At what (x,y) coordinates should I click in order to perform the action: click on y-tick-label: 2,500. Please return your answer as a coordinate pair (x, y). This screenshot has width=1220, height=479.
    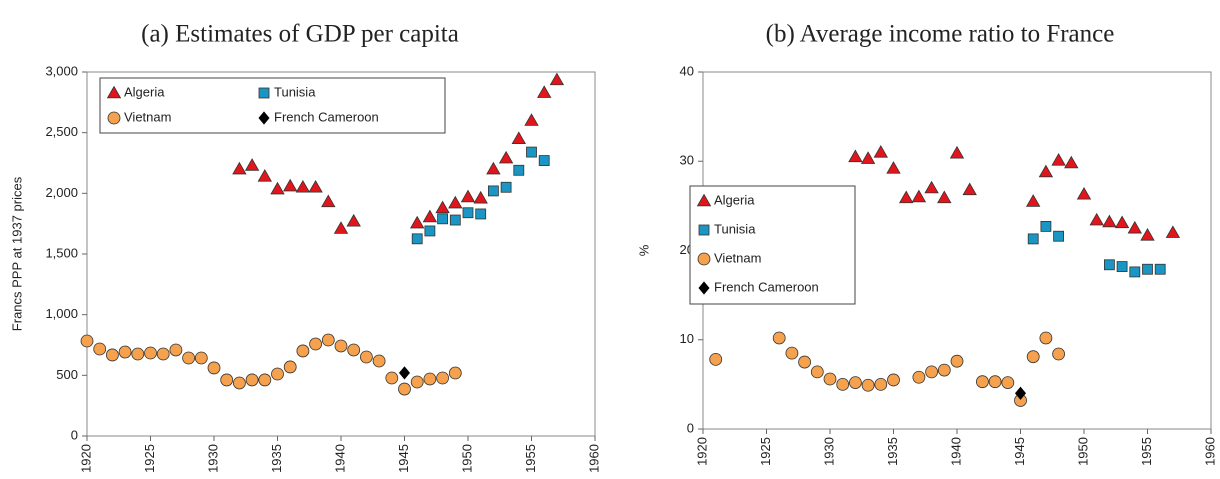
    Looking at the image, I should click on (61, 131).